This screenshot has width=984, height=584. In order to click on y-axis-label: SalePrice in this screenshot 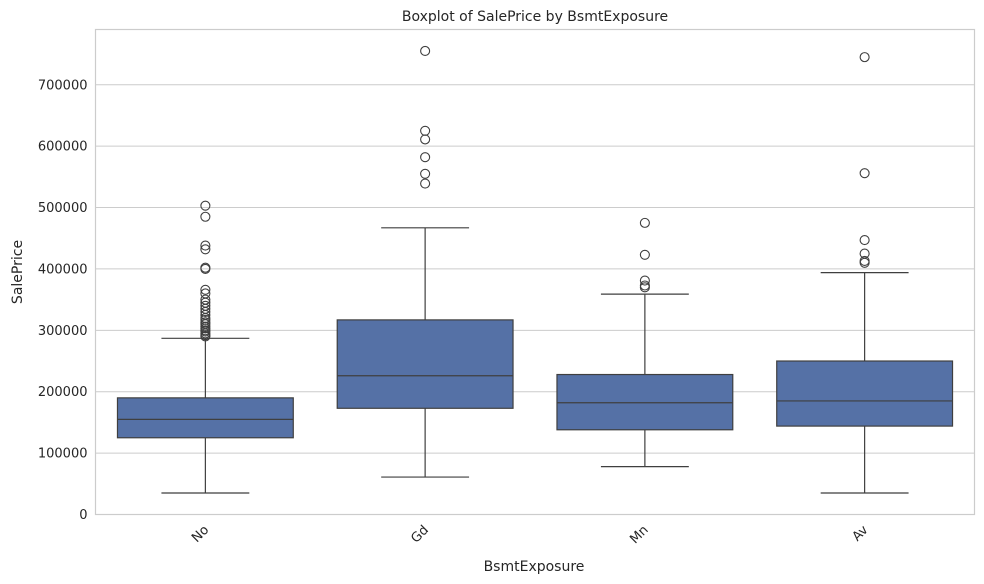, I will do `click(18, 272)`.